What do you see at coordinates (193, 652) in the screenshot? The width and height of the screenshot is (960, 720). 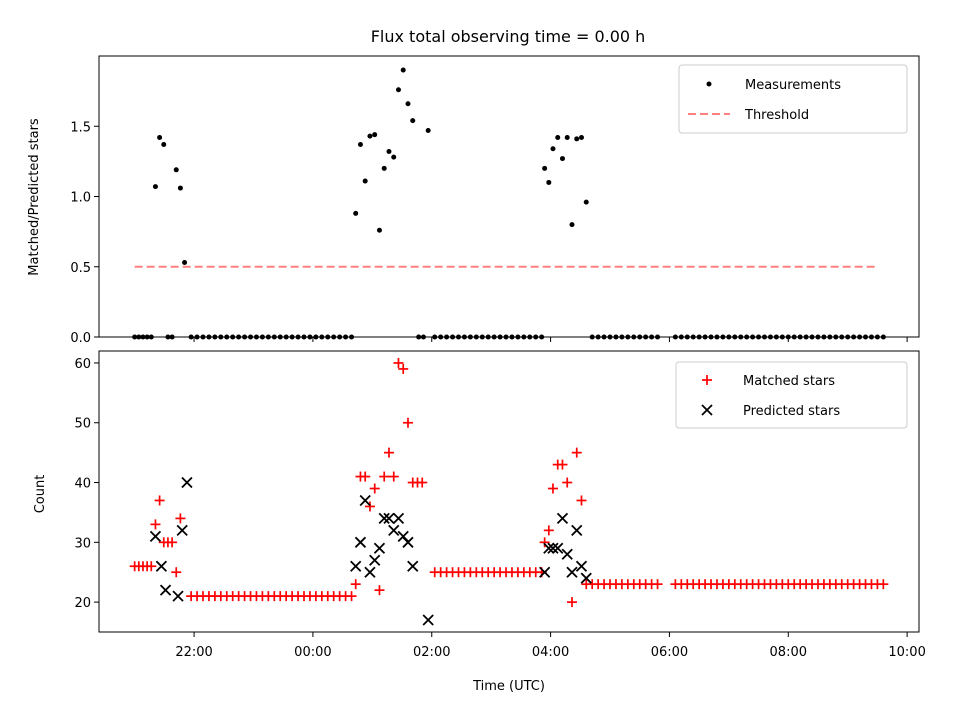 I see `bottom-x-tick-label: 22:00` at bounding box center [193, 652].